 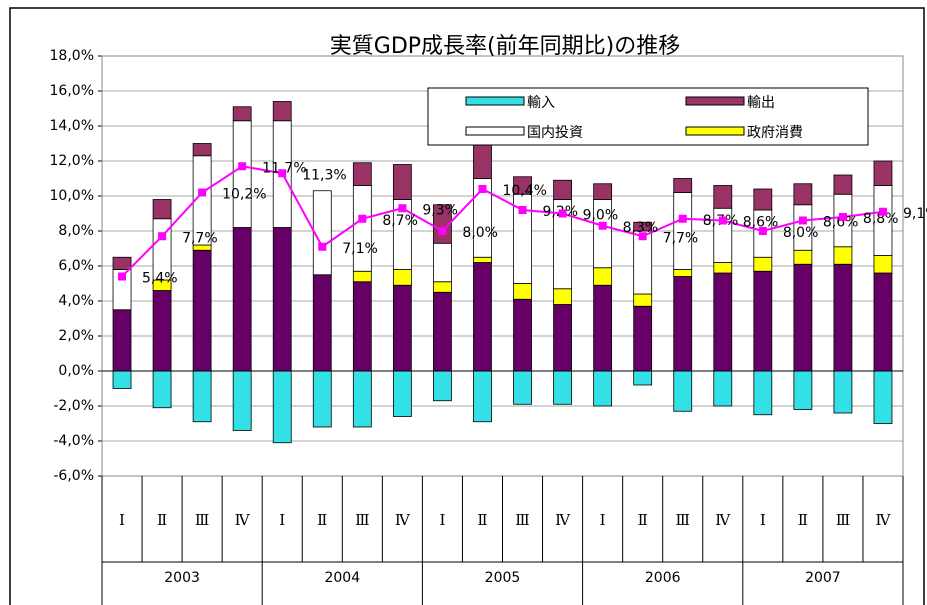 What do you see at coordinates (541, 103) in the screenshot?
I see `legend-label: 輸入` at bounding box center [541, 103].